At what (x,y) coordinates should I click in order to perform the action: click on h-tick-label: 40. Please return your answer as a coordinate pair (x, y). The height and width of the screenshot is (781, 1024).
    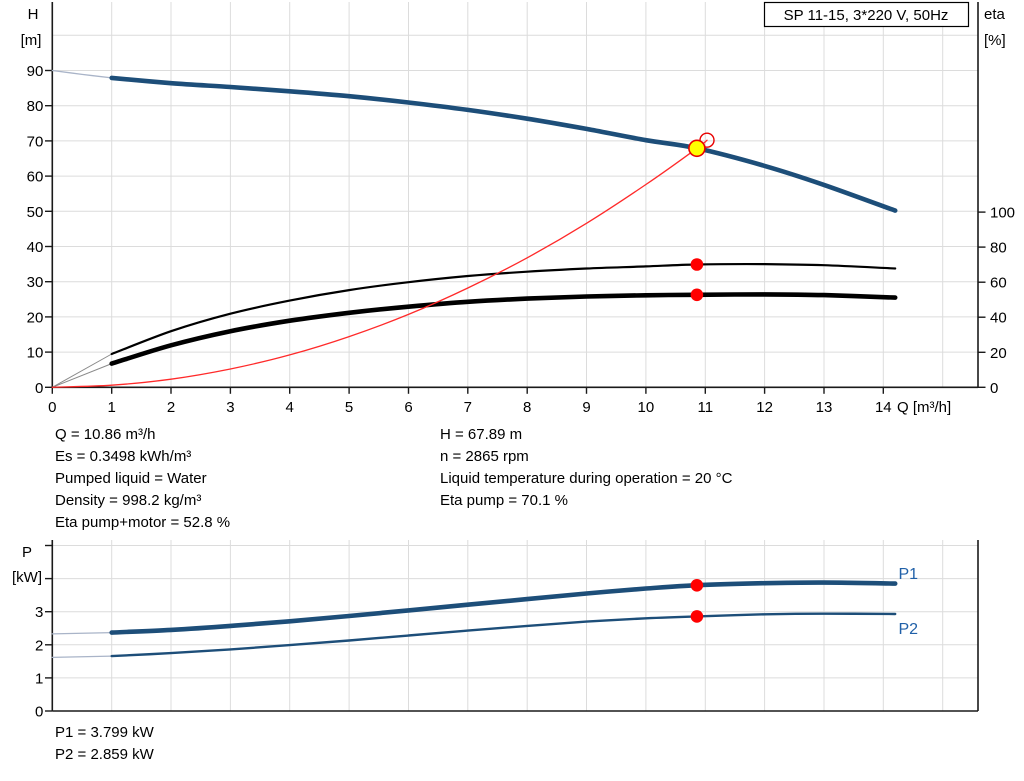
    Looking at the image, I should click on (35, 247).